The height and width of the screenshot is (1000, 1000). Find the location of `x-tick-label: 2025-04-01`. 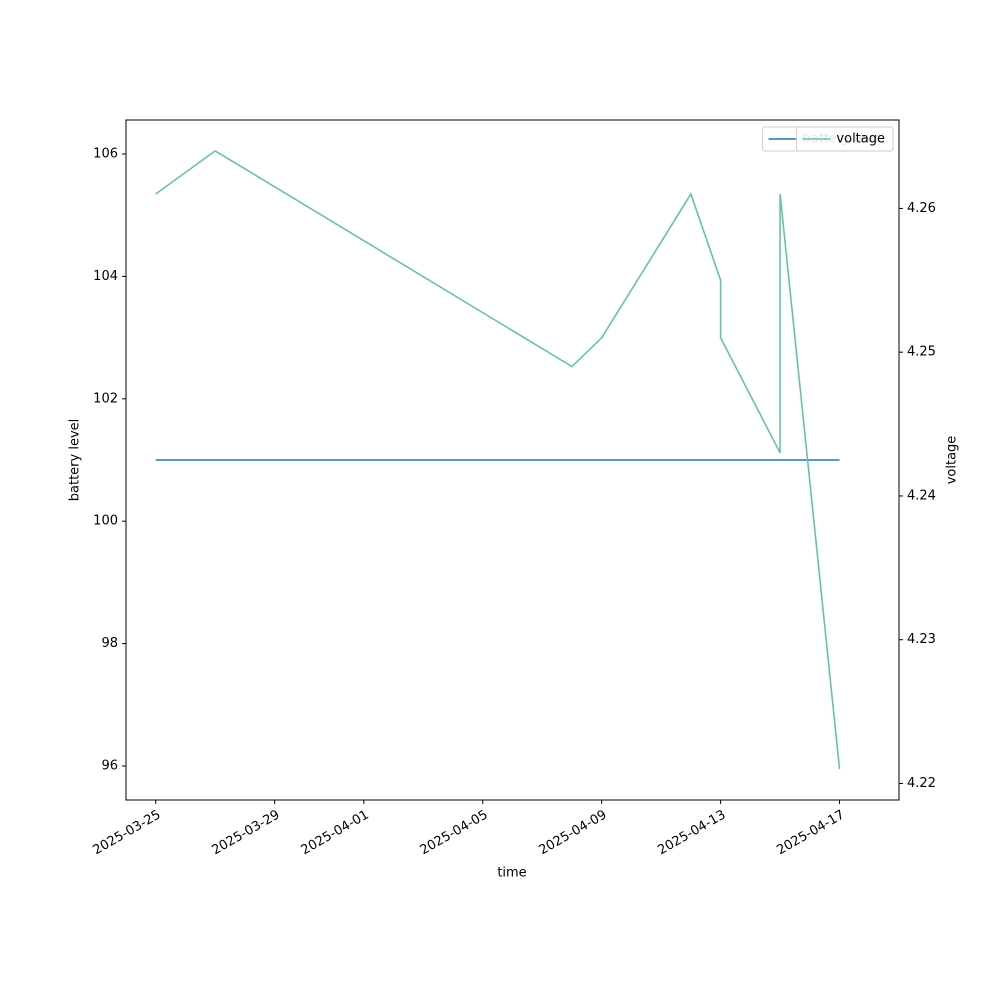

x-tick-label: 2025-04-01 is located at coordinates (335, 833).